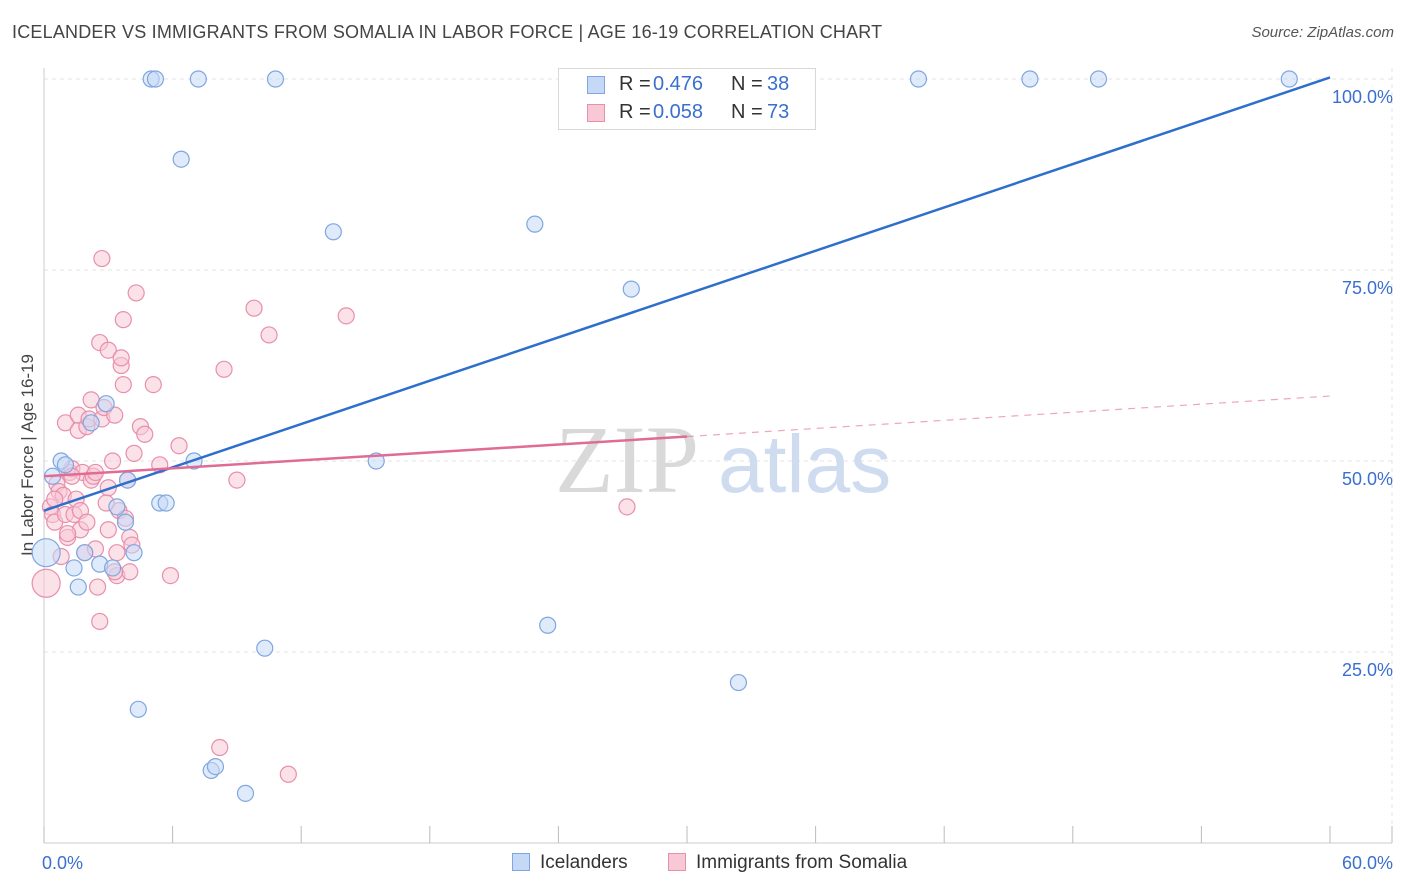 The height and width of the screenshot is (892, 1406). I want to click on y-tick-label: 50.0%, so click(1367, 479).